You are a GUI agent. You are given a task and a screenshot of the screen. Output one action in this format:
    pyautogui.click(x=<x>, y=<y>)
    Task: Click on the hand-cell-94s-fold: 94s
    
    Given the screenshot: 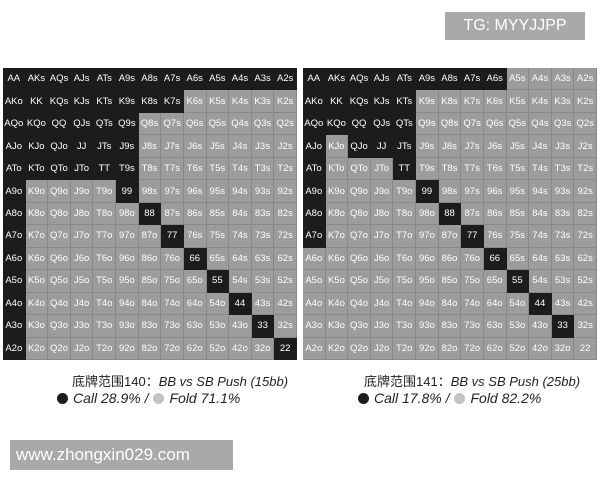 What is the action you would take?
    pyautogui.click(x=240, y=191)
    